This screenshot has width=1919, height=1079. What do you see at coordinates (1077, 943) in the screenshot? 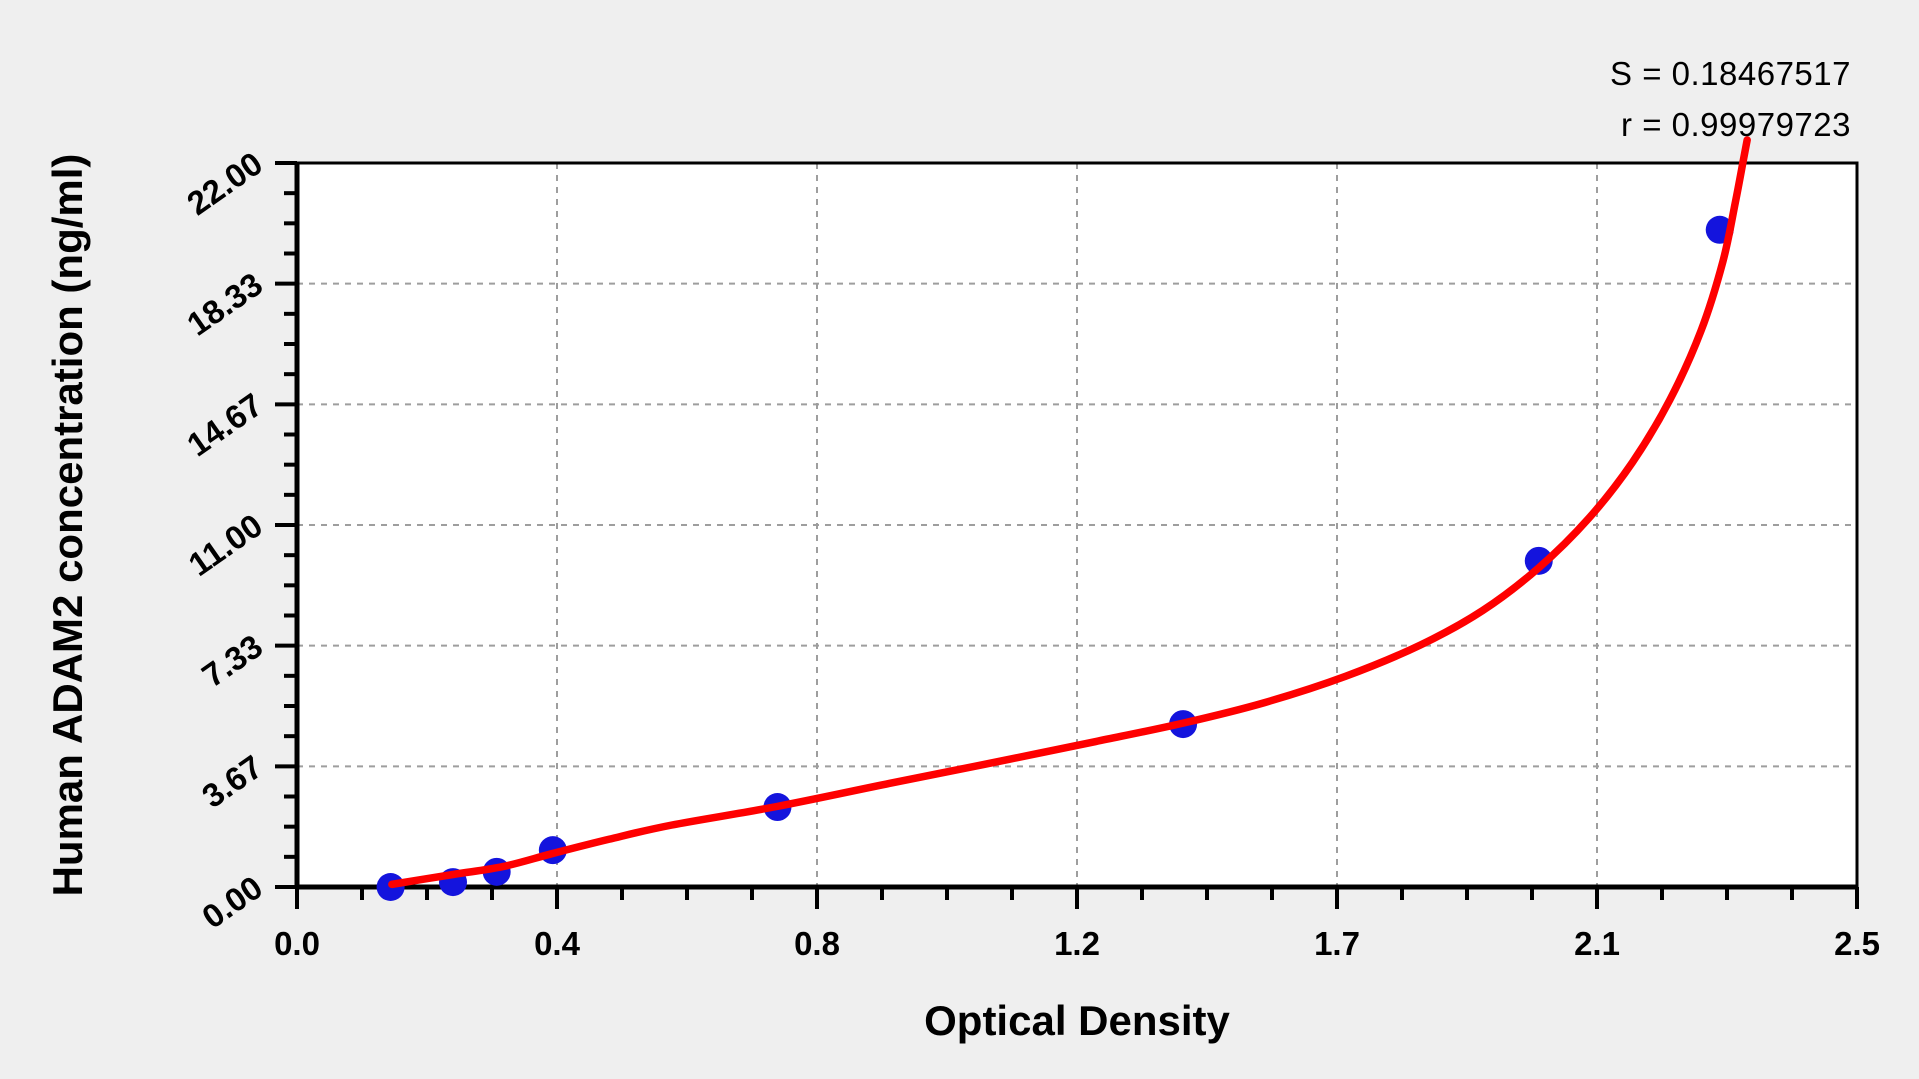
I see `x-tick-label: 1.2` at bounding box center [1077, 943].